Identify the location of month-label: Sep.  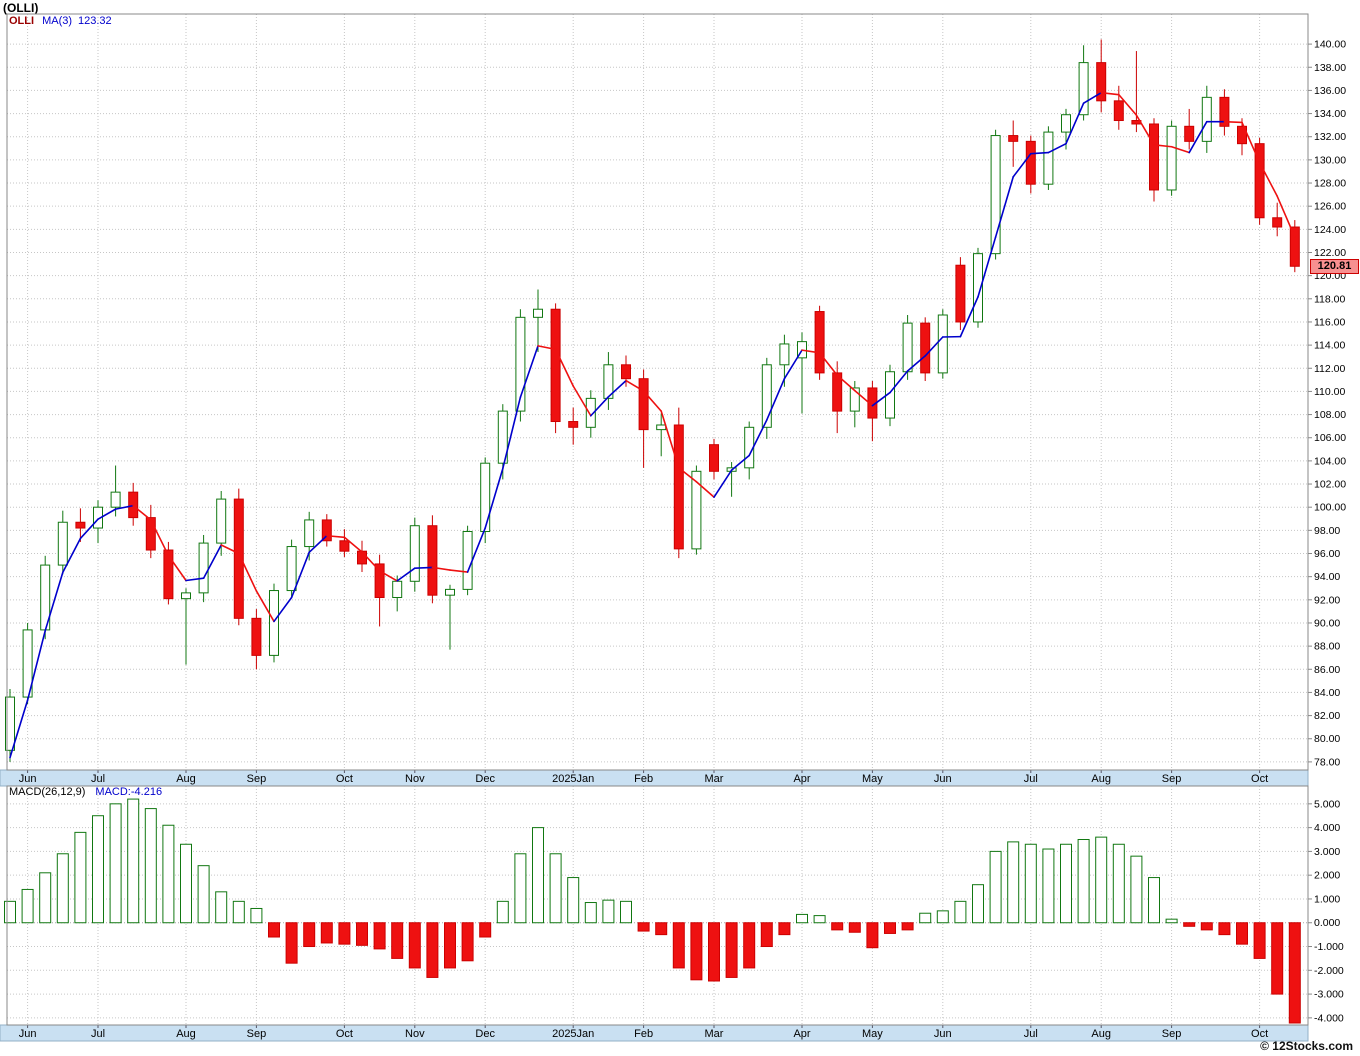
(257, 779).